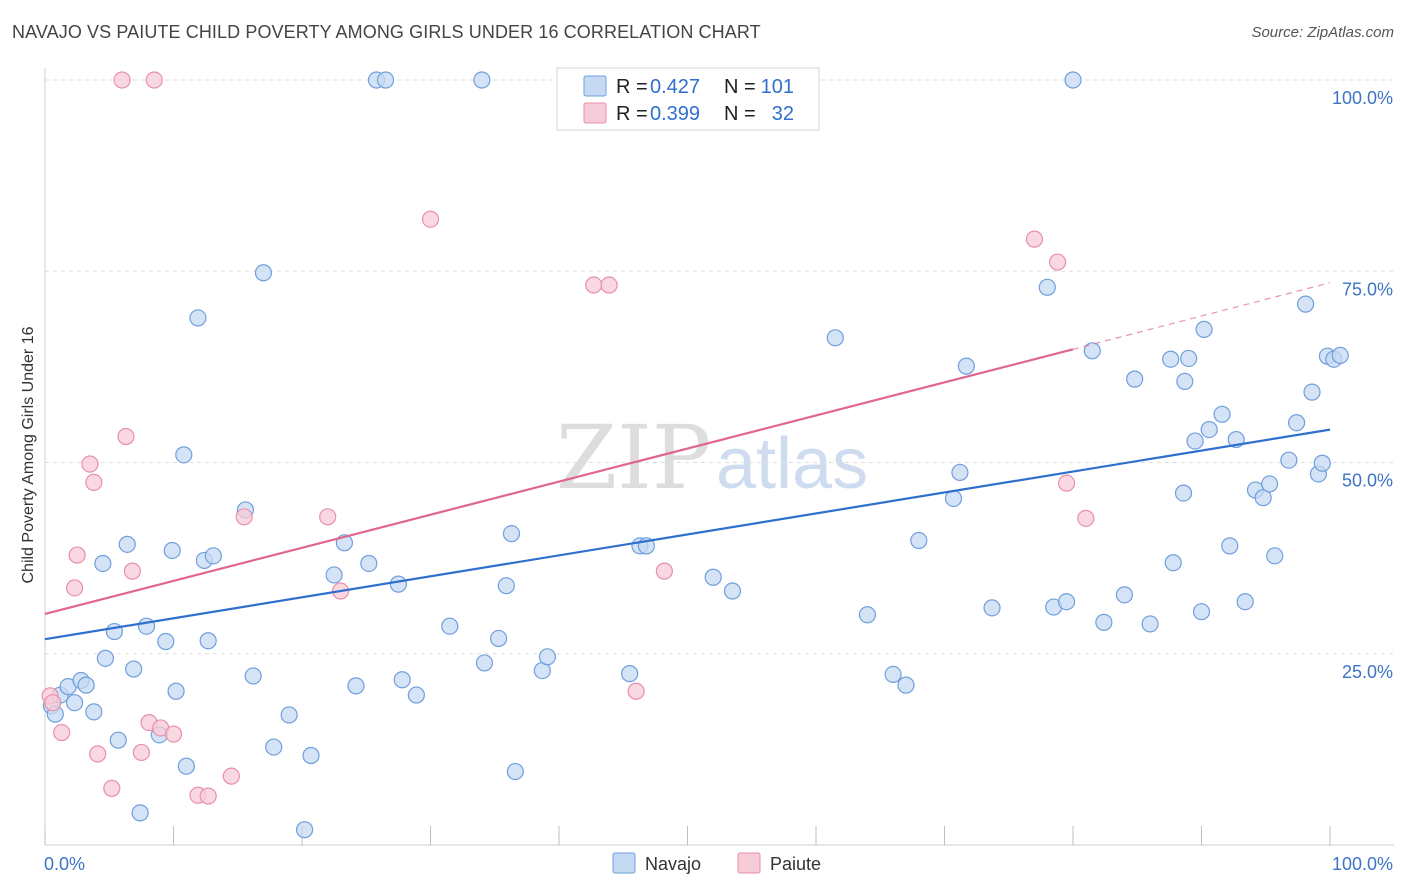 The image size is (1406, 892). What do you see at coordinates (1367, 481) in the screenshot?
I see `y-tick-label: 50.0%` at bounding box center [1367, 481].